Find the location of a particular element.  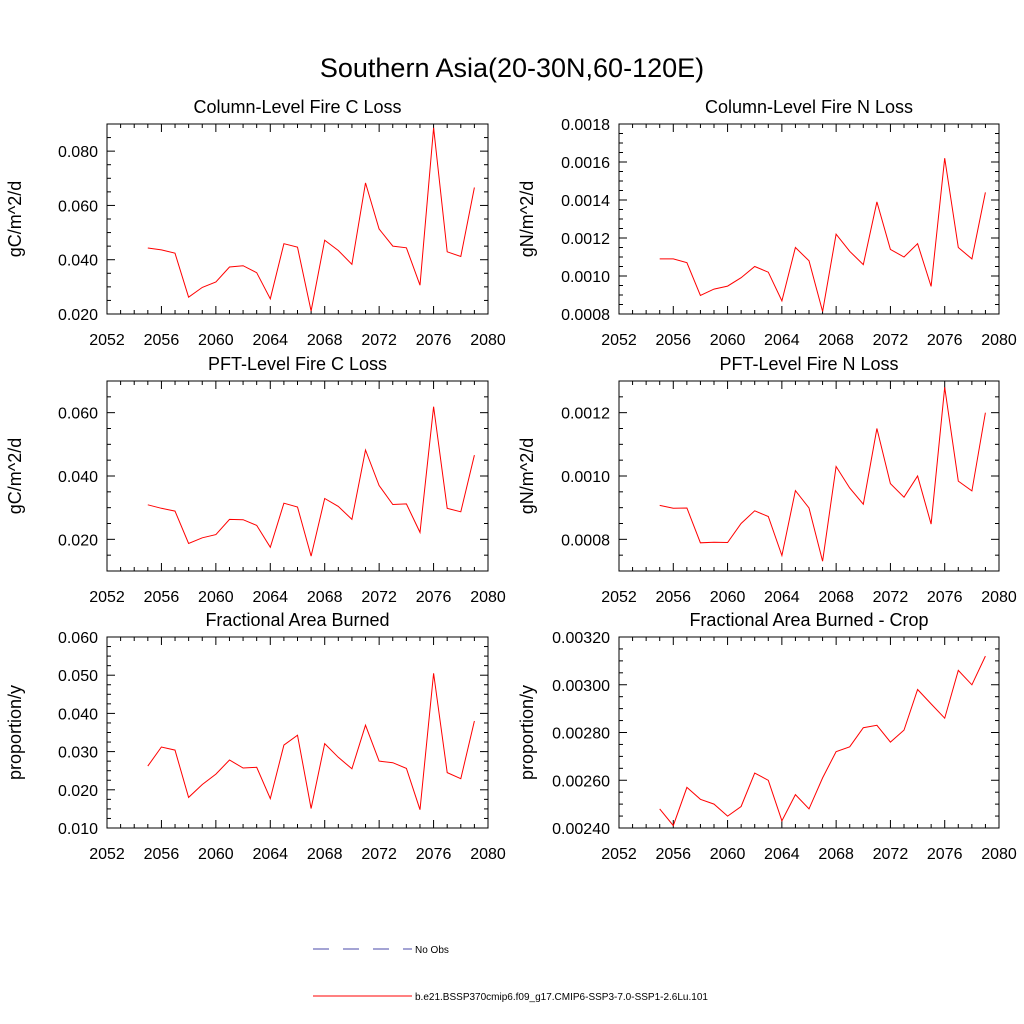

y-tick-label: 0.0018 is located at coordinates (585, 125).